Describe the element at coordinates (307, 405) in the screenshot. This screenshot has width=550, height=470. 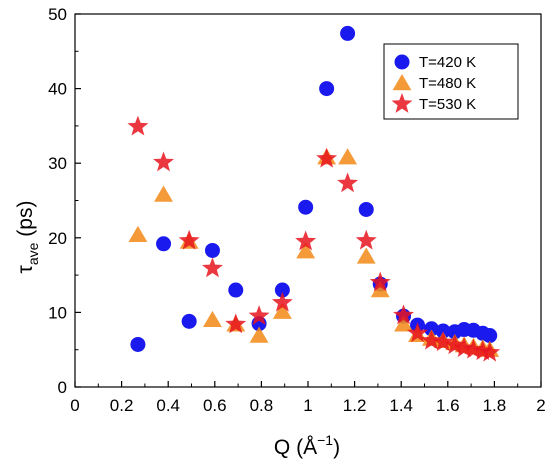
I see `x-tick-label: 1` at that location.